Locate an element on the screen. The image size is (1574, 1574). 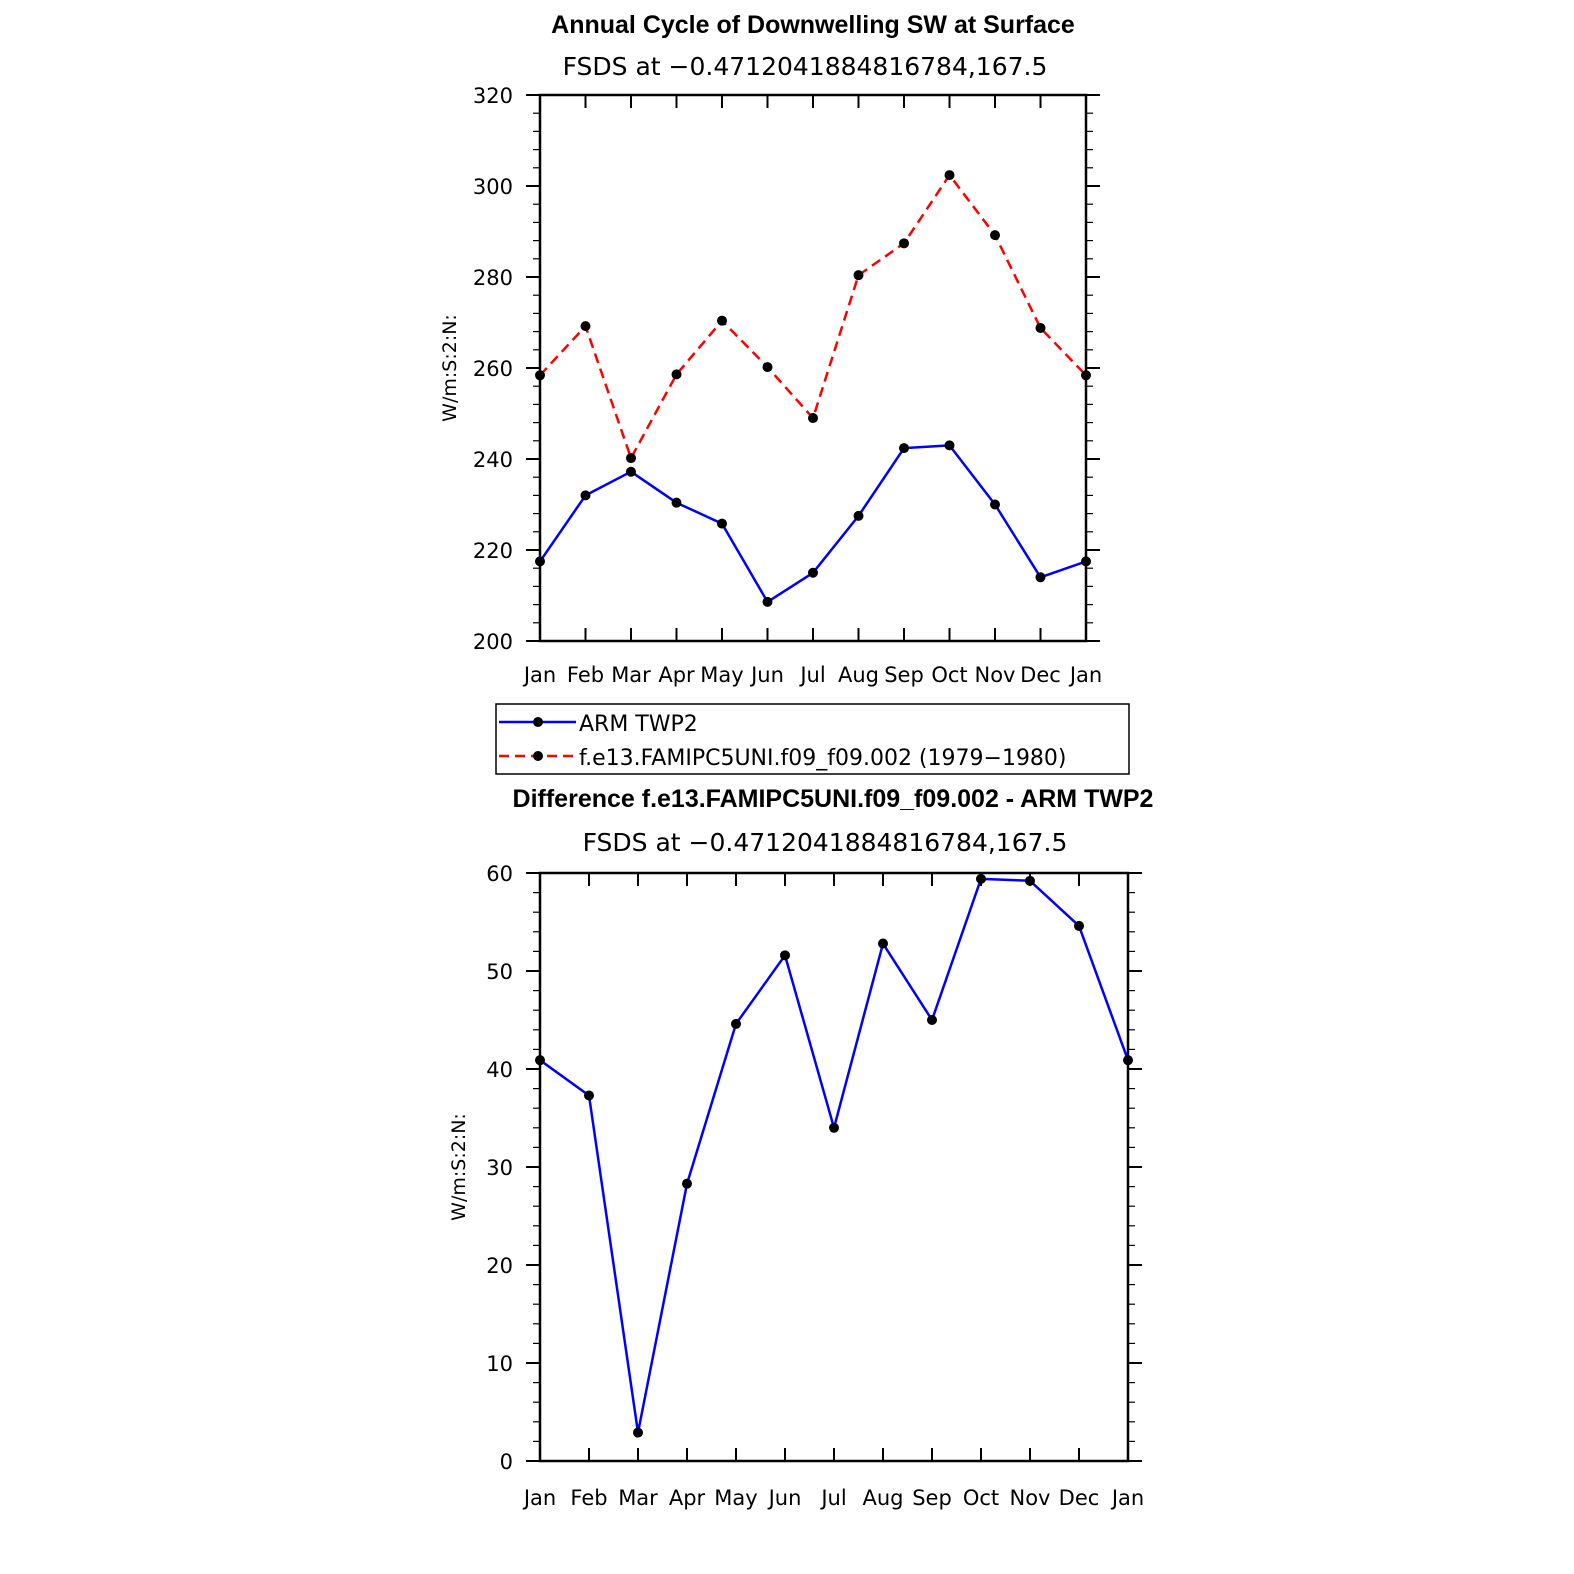
chart2-y-tick-label: 40 is located at coordinates (499, 1070).